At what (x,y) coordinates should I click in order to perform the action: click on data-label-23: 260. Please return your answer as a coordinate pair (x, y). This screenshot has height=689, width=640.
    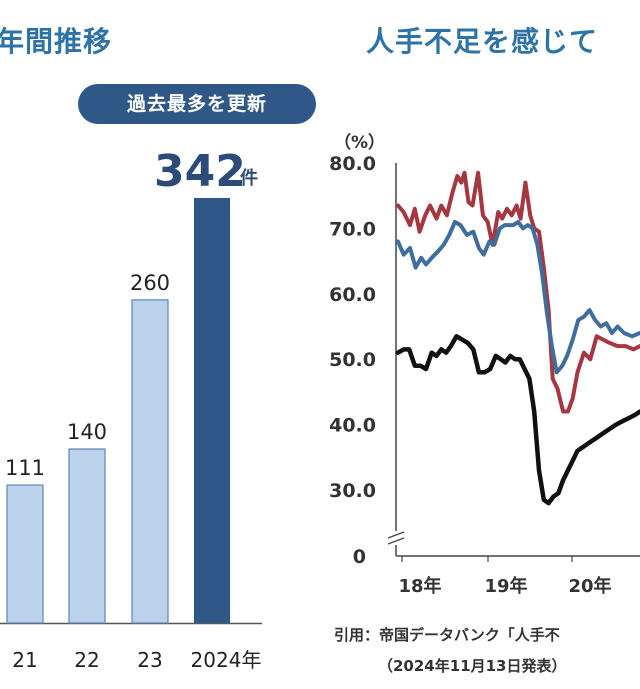
    Looking at the image, I should click on (150, 283).